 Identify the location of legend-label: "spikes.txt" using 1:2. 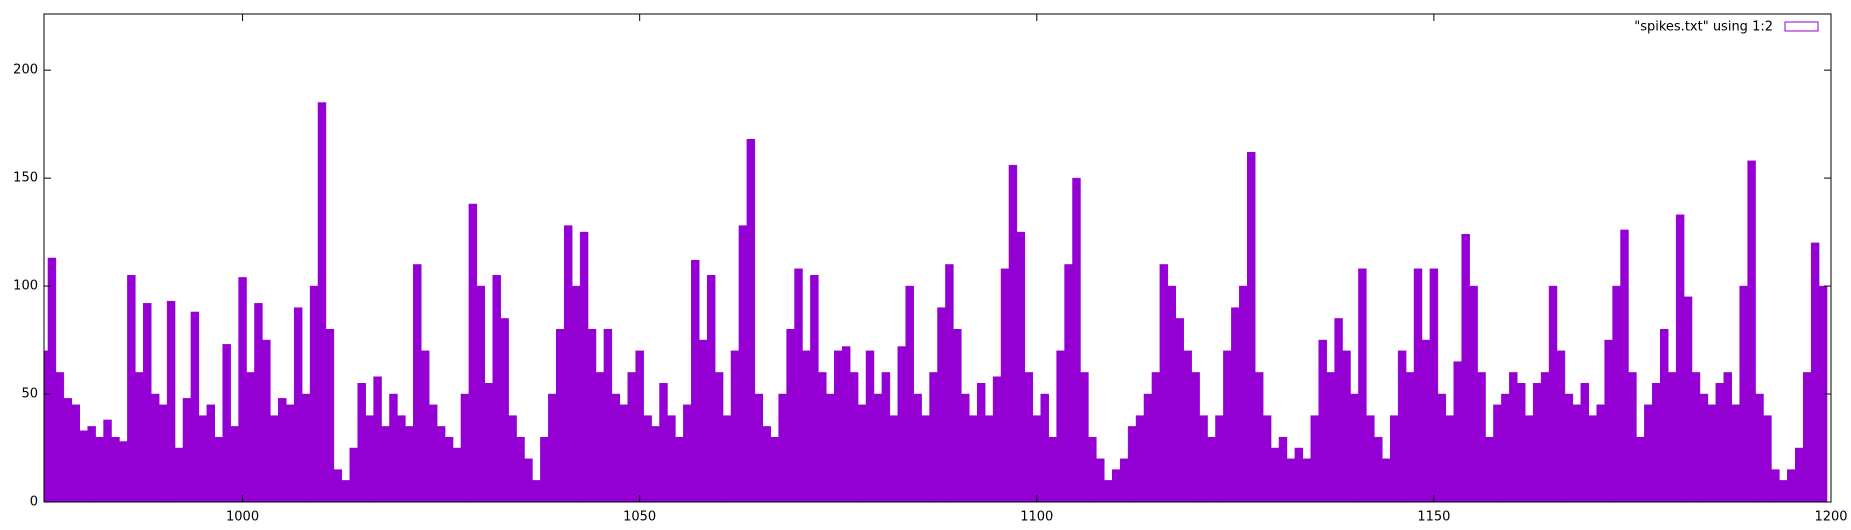
(1703, 27).